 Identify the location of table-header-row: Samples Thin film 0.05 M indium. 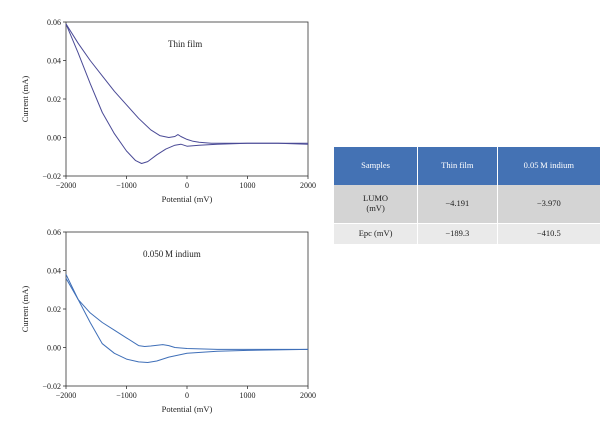
(467, 166).